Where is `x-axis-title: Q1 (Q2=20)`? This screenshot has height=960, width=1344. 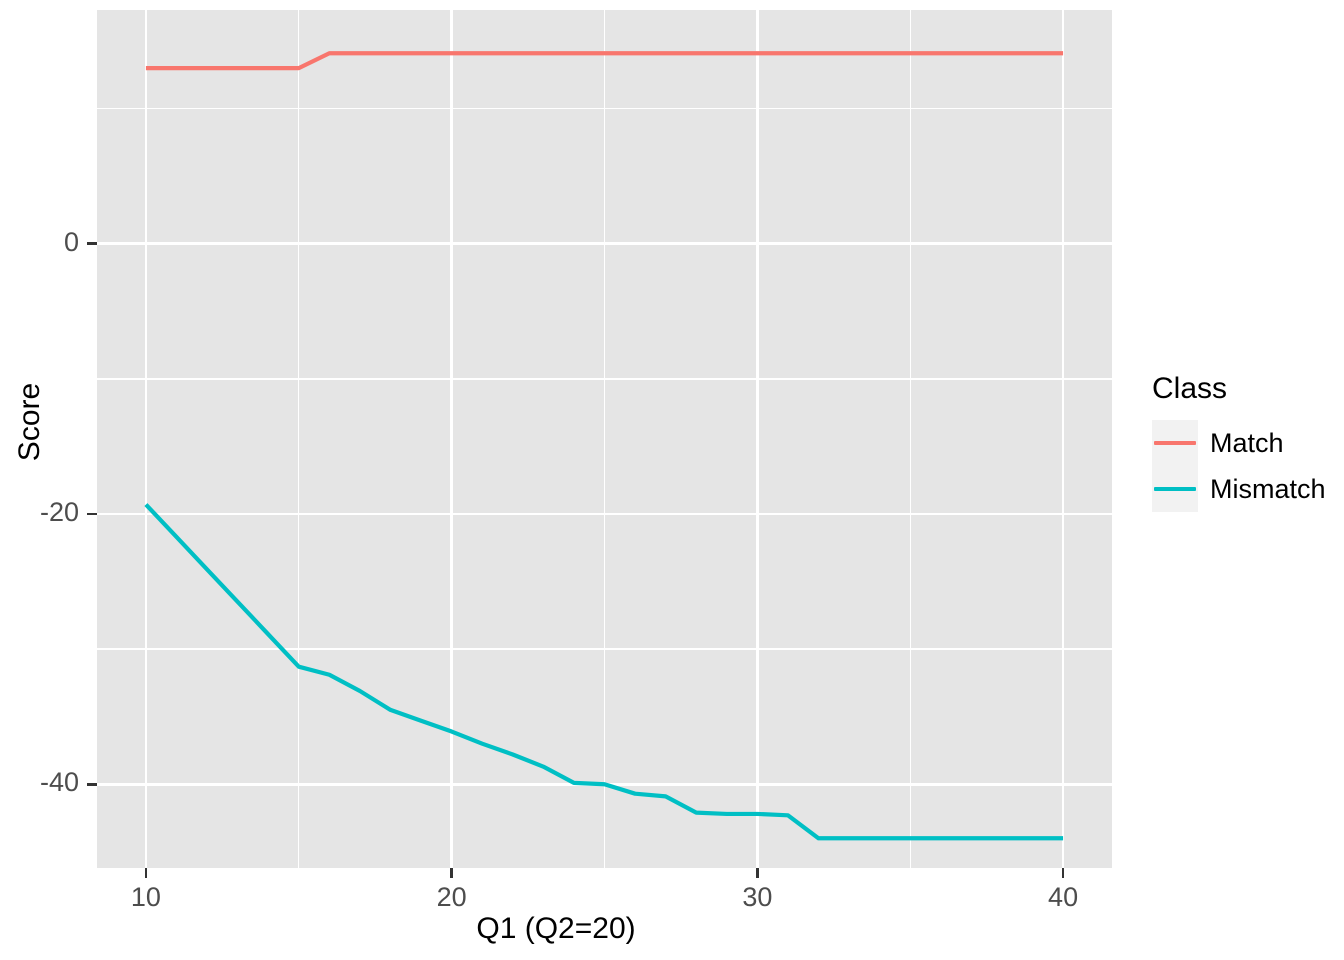
x-axis-title: Q1 (Q2=20) is located at coordinates (556, 928).